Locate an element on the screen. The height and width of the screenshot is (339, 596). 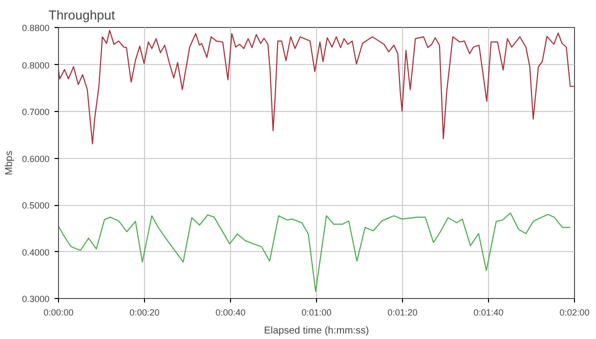
y-tick-label: 0.4000 is located at coordinates (36, 252).